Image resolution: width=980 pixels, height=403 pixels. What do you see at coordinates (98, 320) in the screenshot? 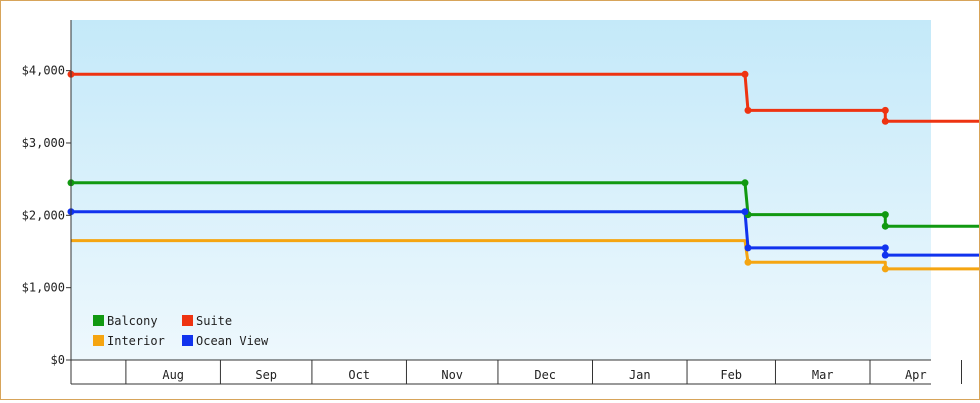
I see `legend-swatch-balcony` at bounding box center [98, 320].